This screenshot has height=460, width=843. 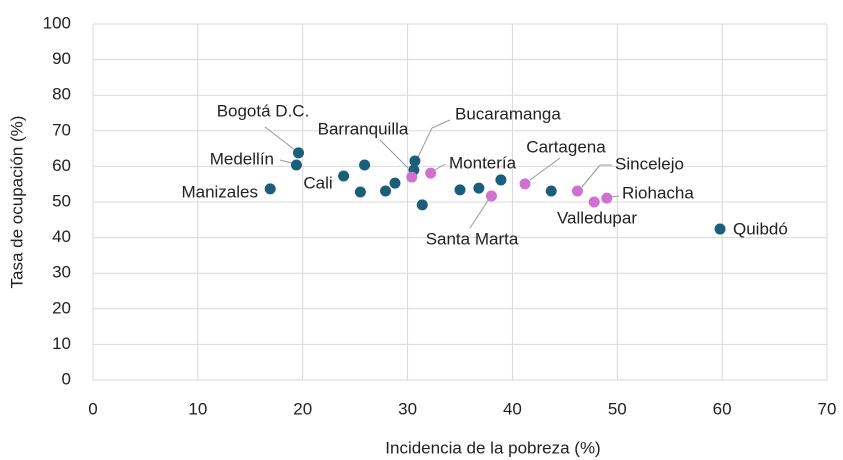 What do you see at coordinates (61, 200) in the screenshot?
I see `y-tick-label: 50` at bounding box center [61, 200].